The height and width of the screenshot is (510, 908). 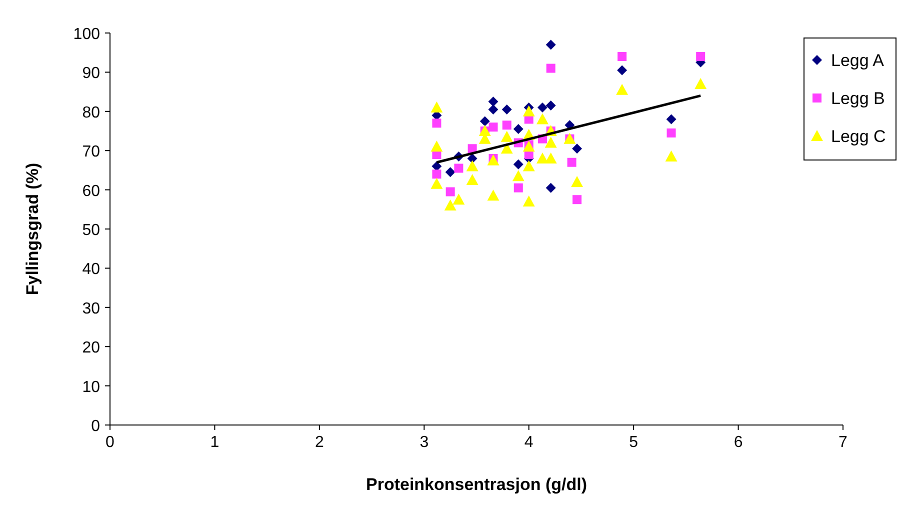 What do you see at coordinates (215, 442) in the screenshot?
I see `x-tick-label: 1` at bounding box center [215, 442].